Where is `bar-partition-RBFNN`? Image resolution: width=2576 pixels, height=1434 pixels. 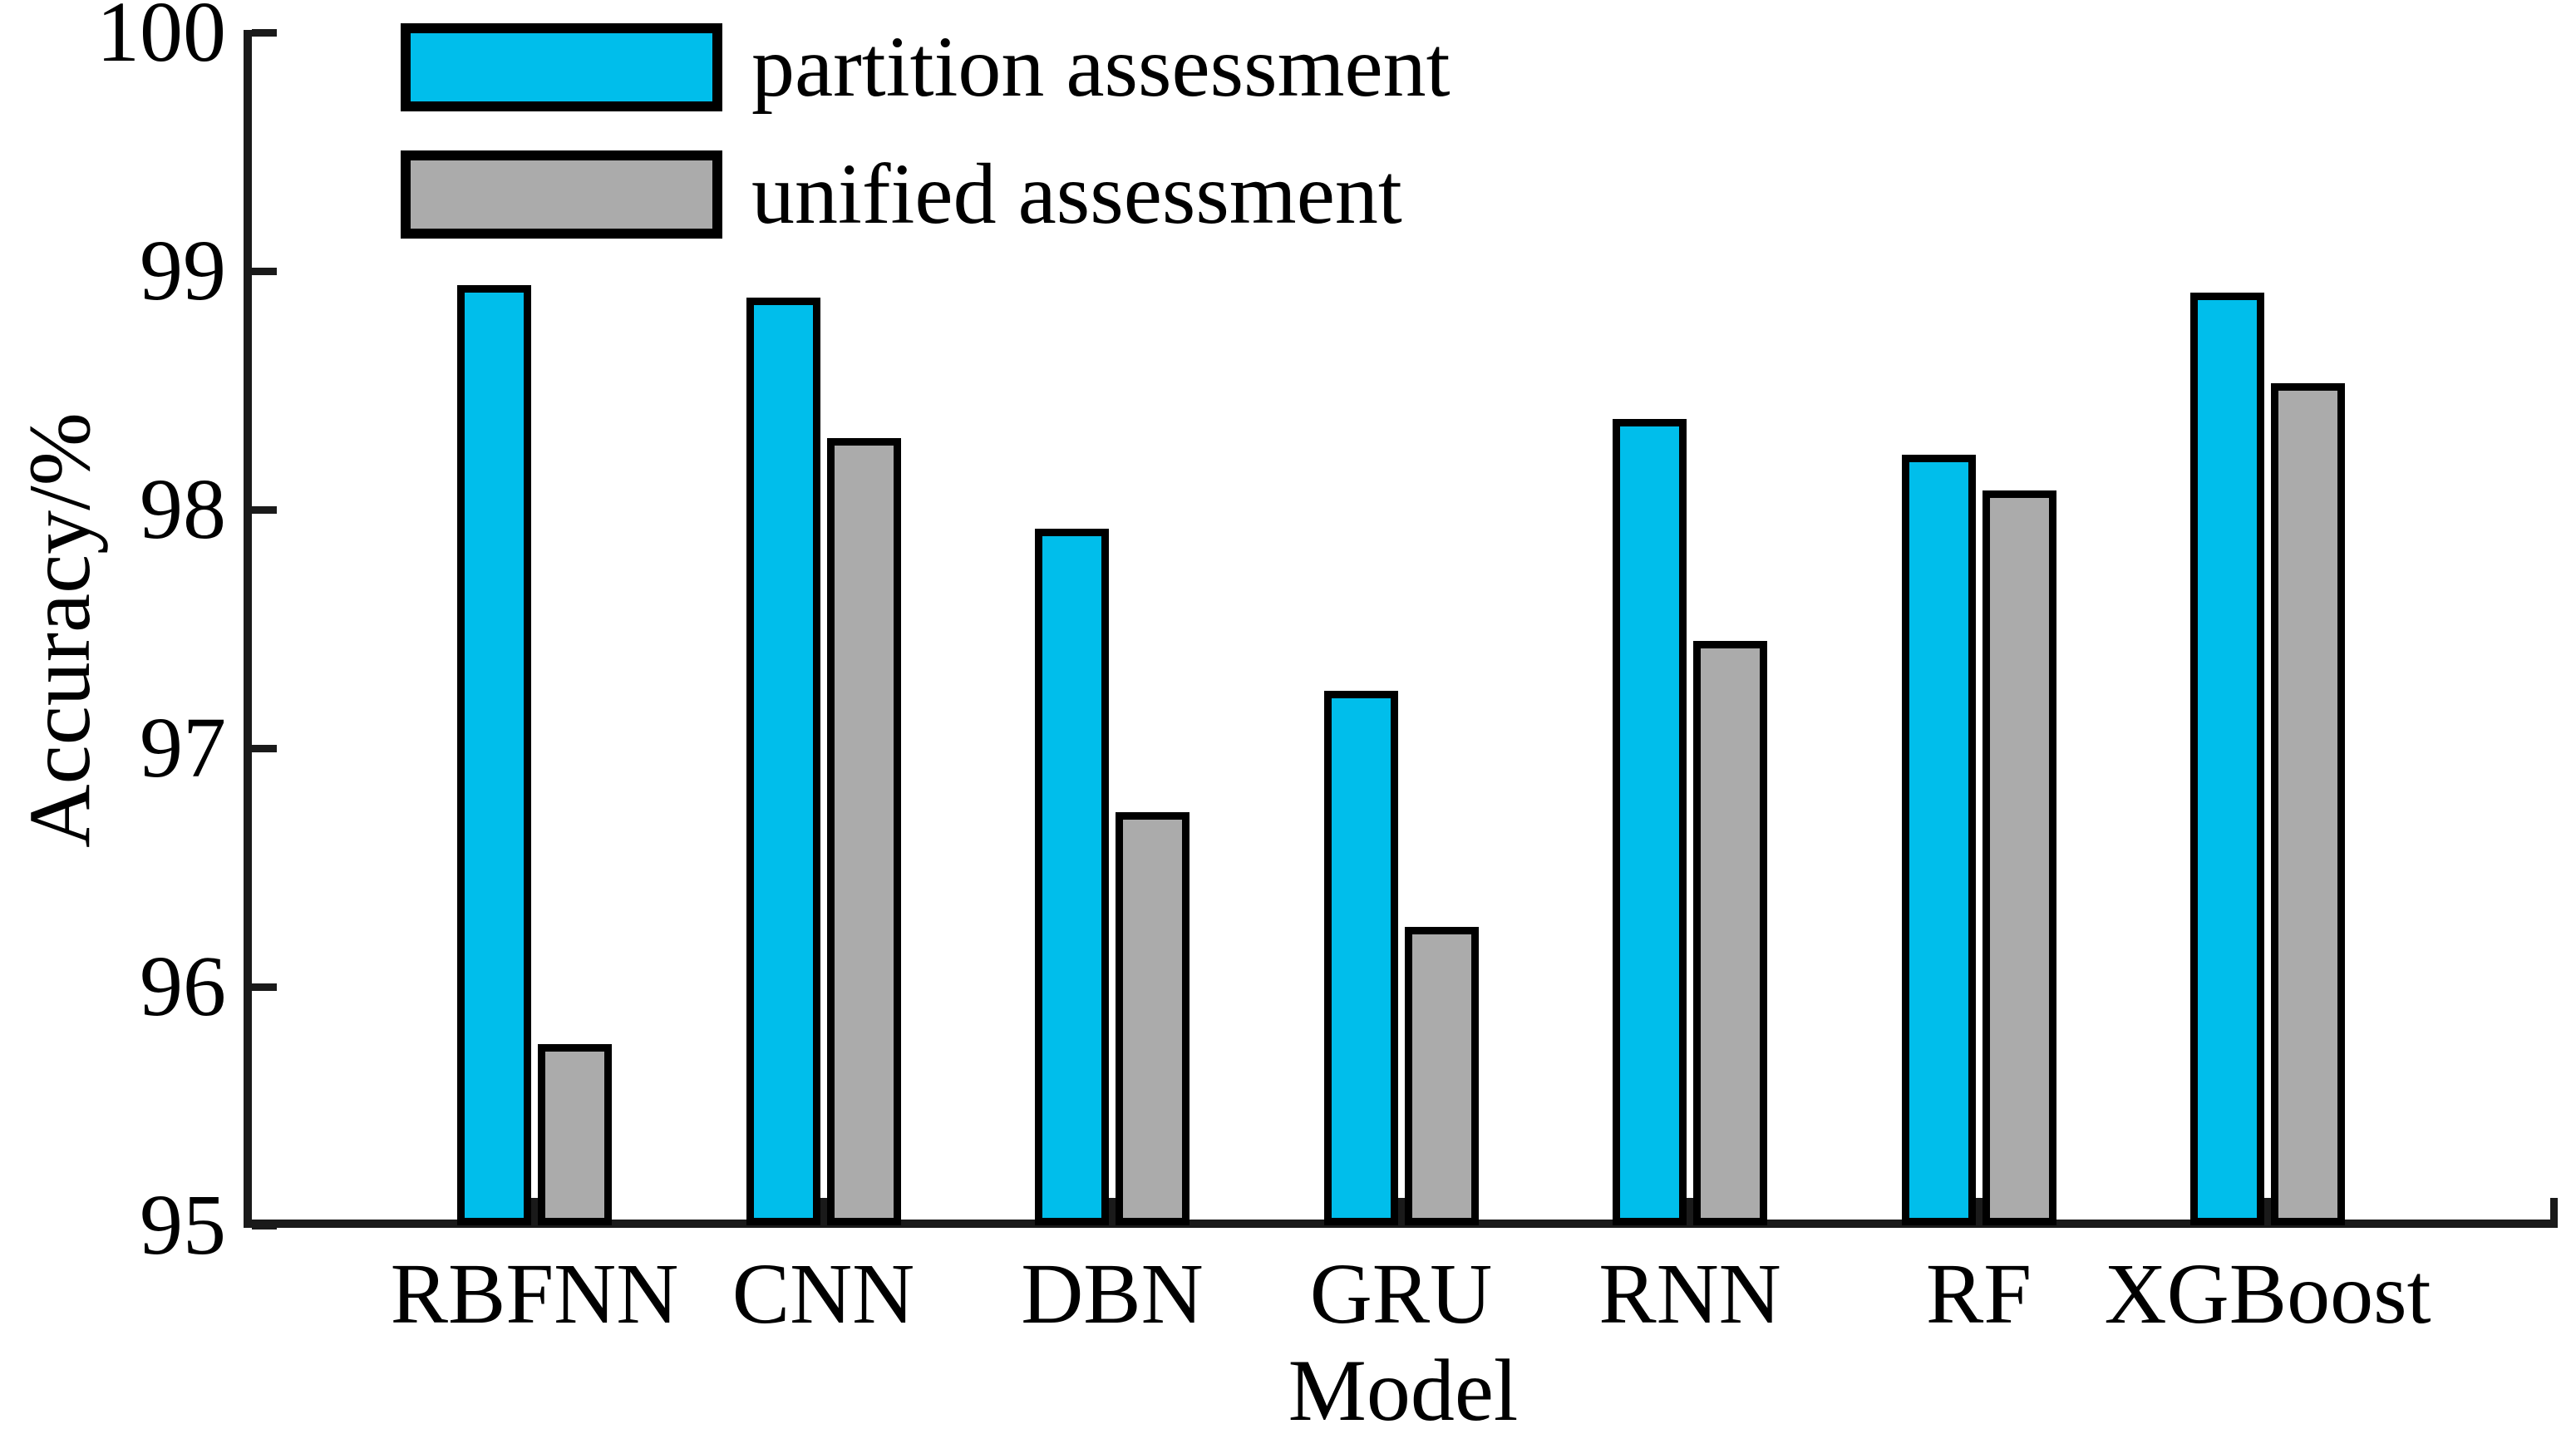
bar-partition-RBFNN is located at coordinates (494, 755).